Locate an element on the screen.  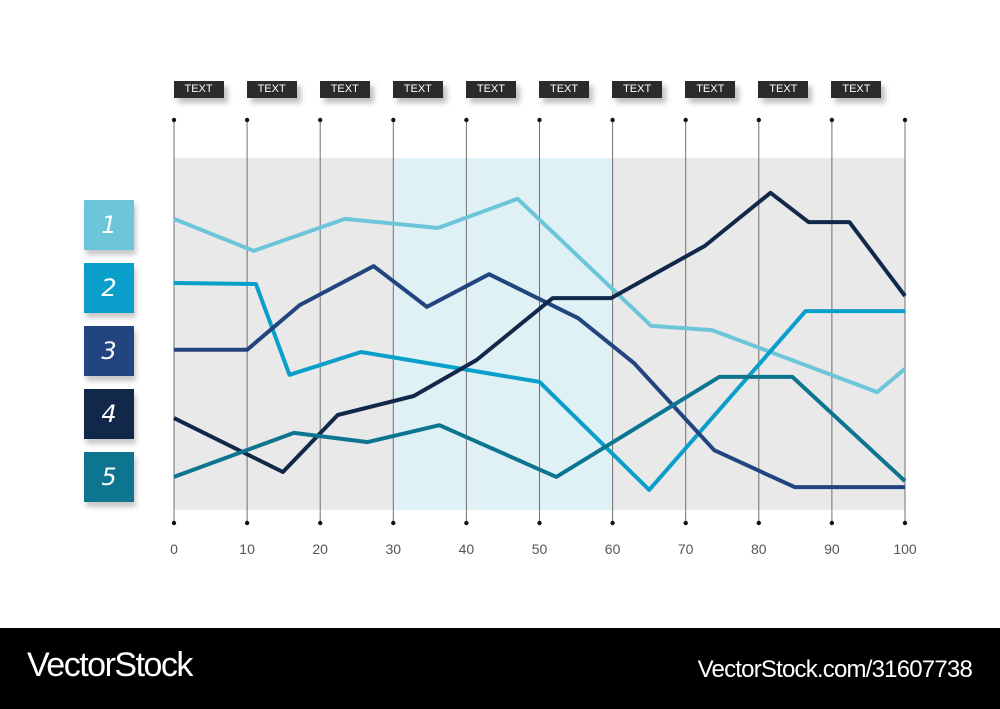
footer-bar: VectorStock VectorStock.com/31607738 is located at coordinates (500, 668).